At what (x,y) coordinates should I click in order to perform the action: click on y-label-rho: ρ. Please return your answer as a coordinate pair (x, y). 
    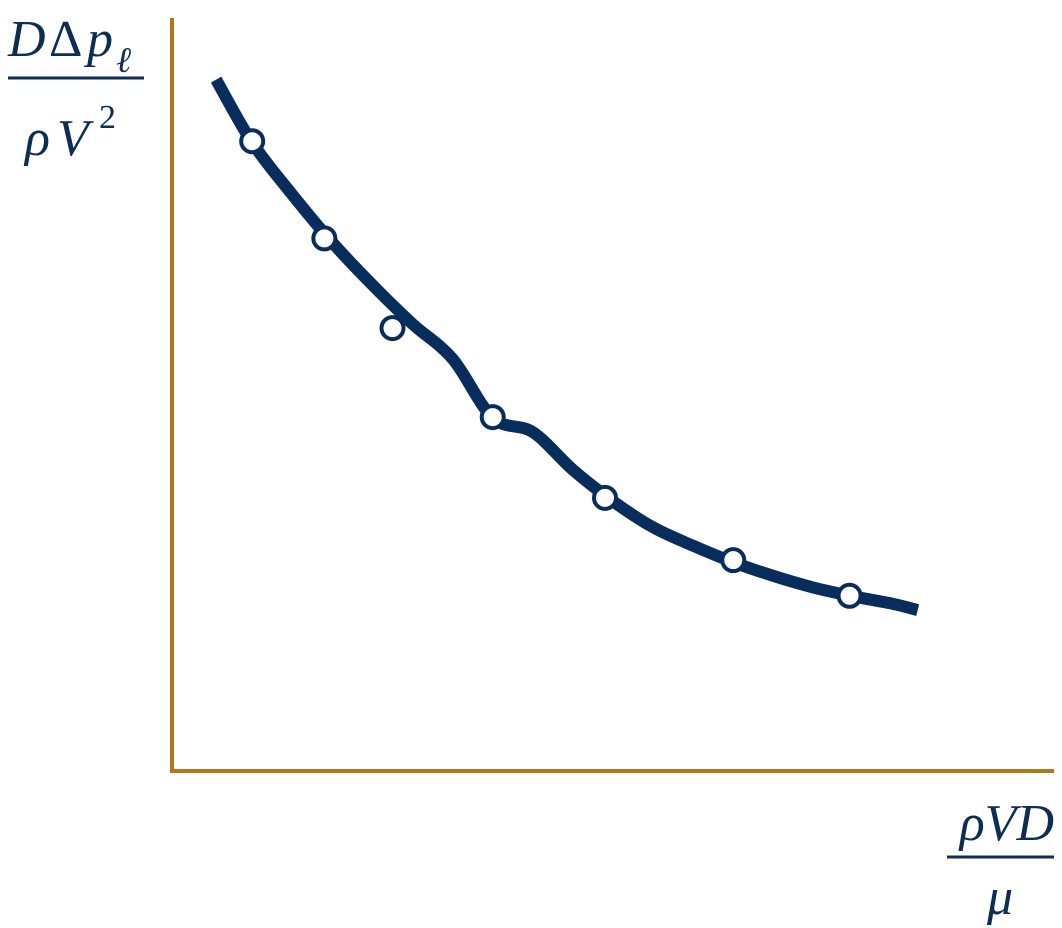
    Looking at the image, I should click on (36, 138).